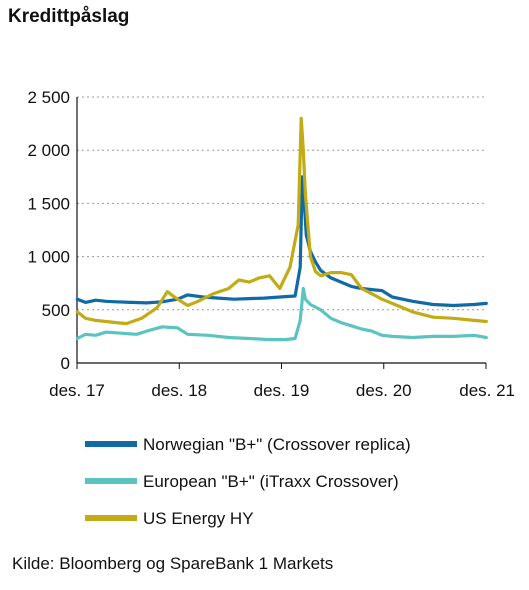  I want to click on x-tick-label: des. 21, so click(487, 390).